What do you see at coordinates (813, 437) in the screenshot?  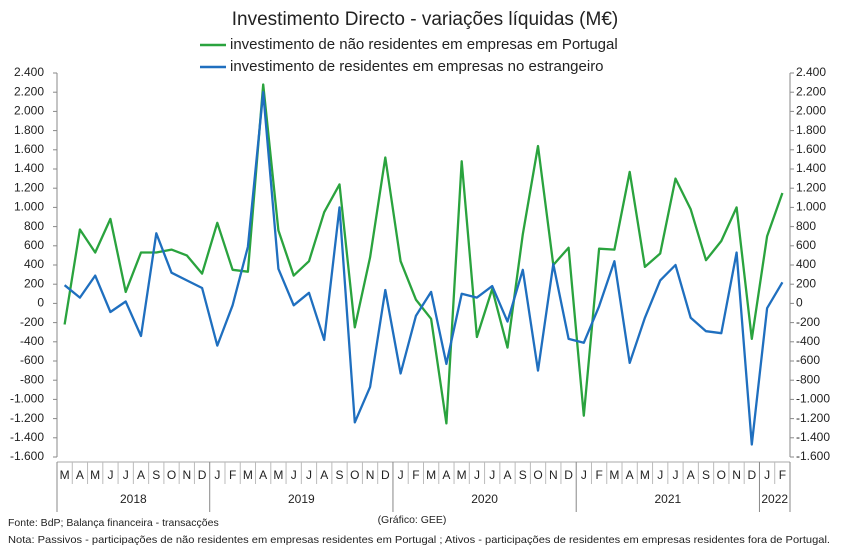 I see `y2-tick-label: -1.400` at bounding box center [813, 437].